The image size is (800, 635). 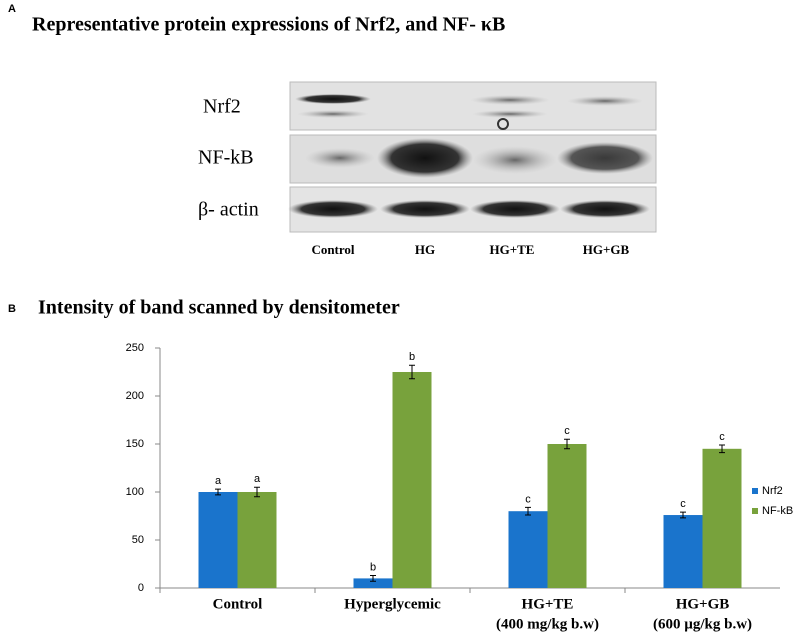 What do you see at coordinates (135, 492) in the screenshot?
I see `y-tick-label: 100` at bounding box center [135, 492].